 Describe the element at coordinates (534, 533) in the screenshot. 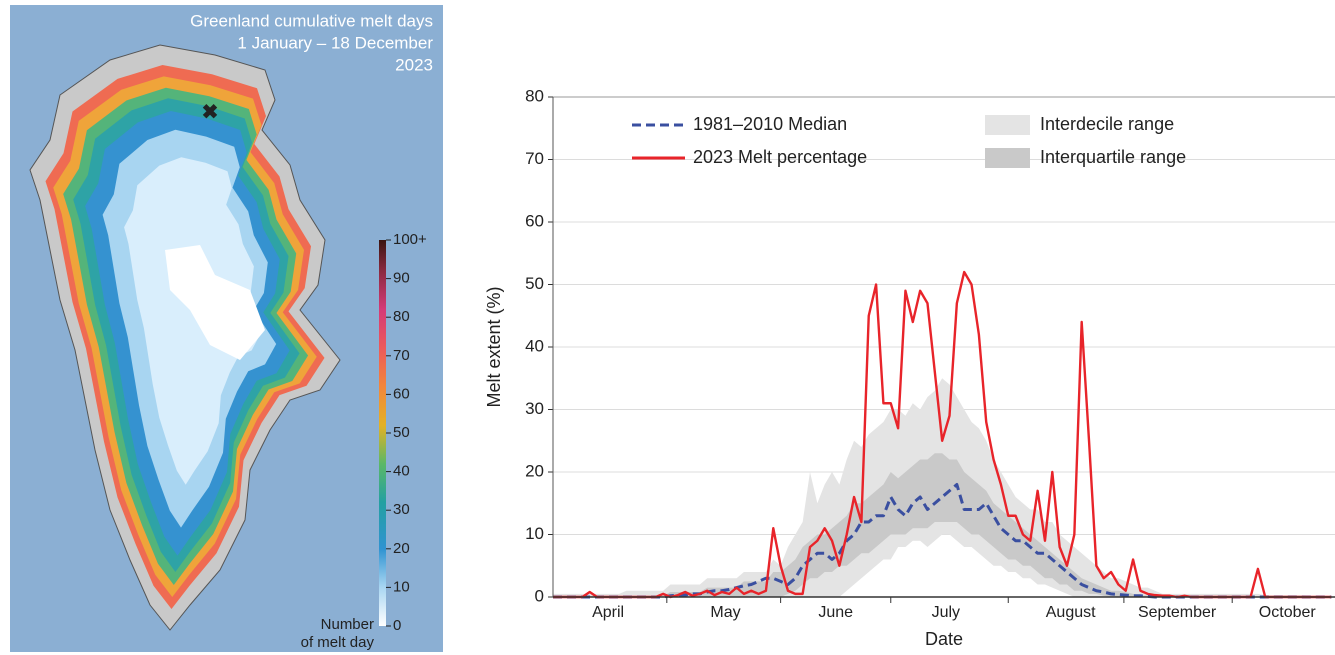

I see `y-tick-label: 10` at that location.